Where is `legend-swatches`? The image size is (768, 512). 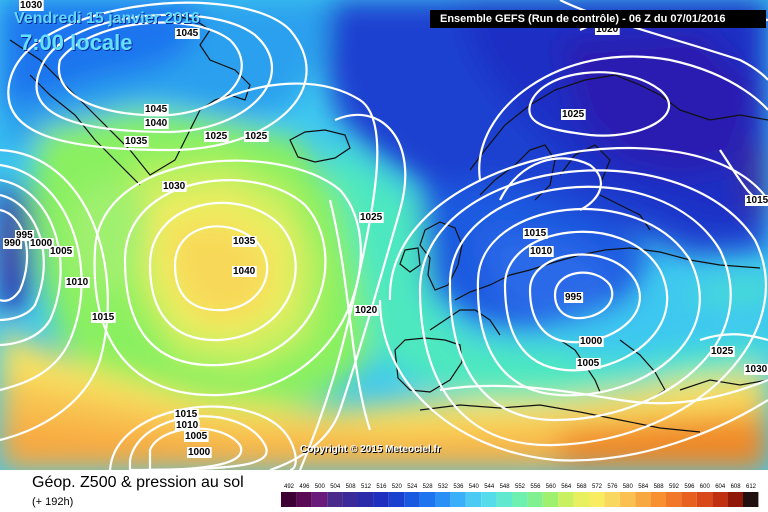 legend-swatches is located at coordinates (520, 499).